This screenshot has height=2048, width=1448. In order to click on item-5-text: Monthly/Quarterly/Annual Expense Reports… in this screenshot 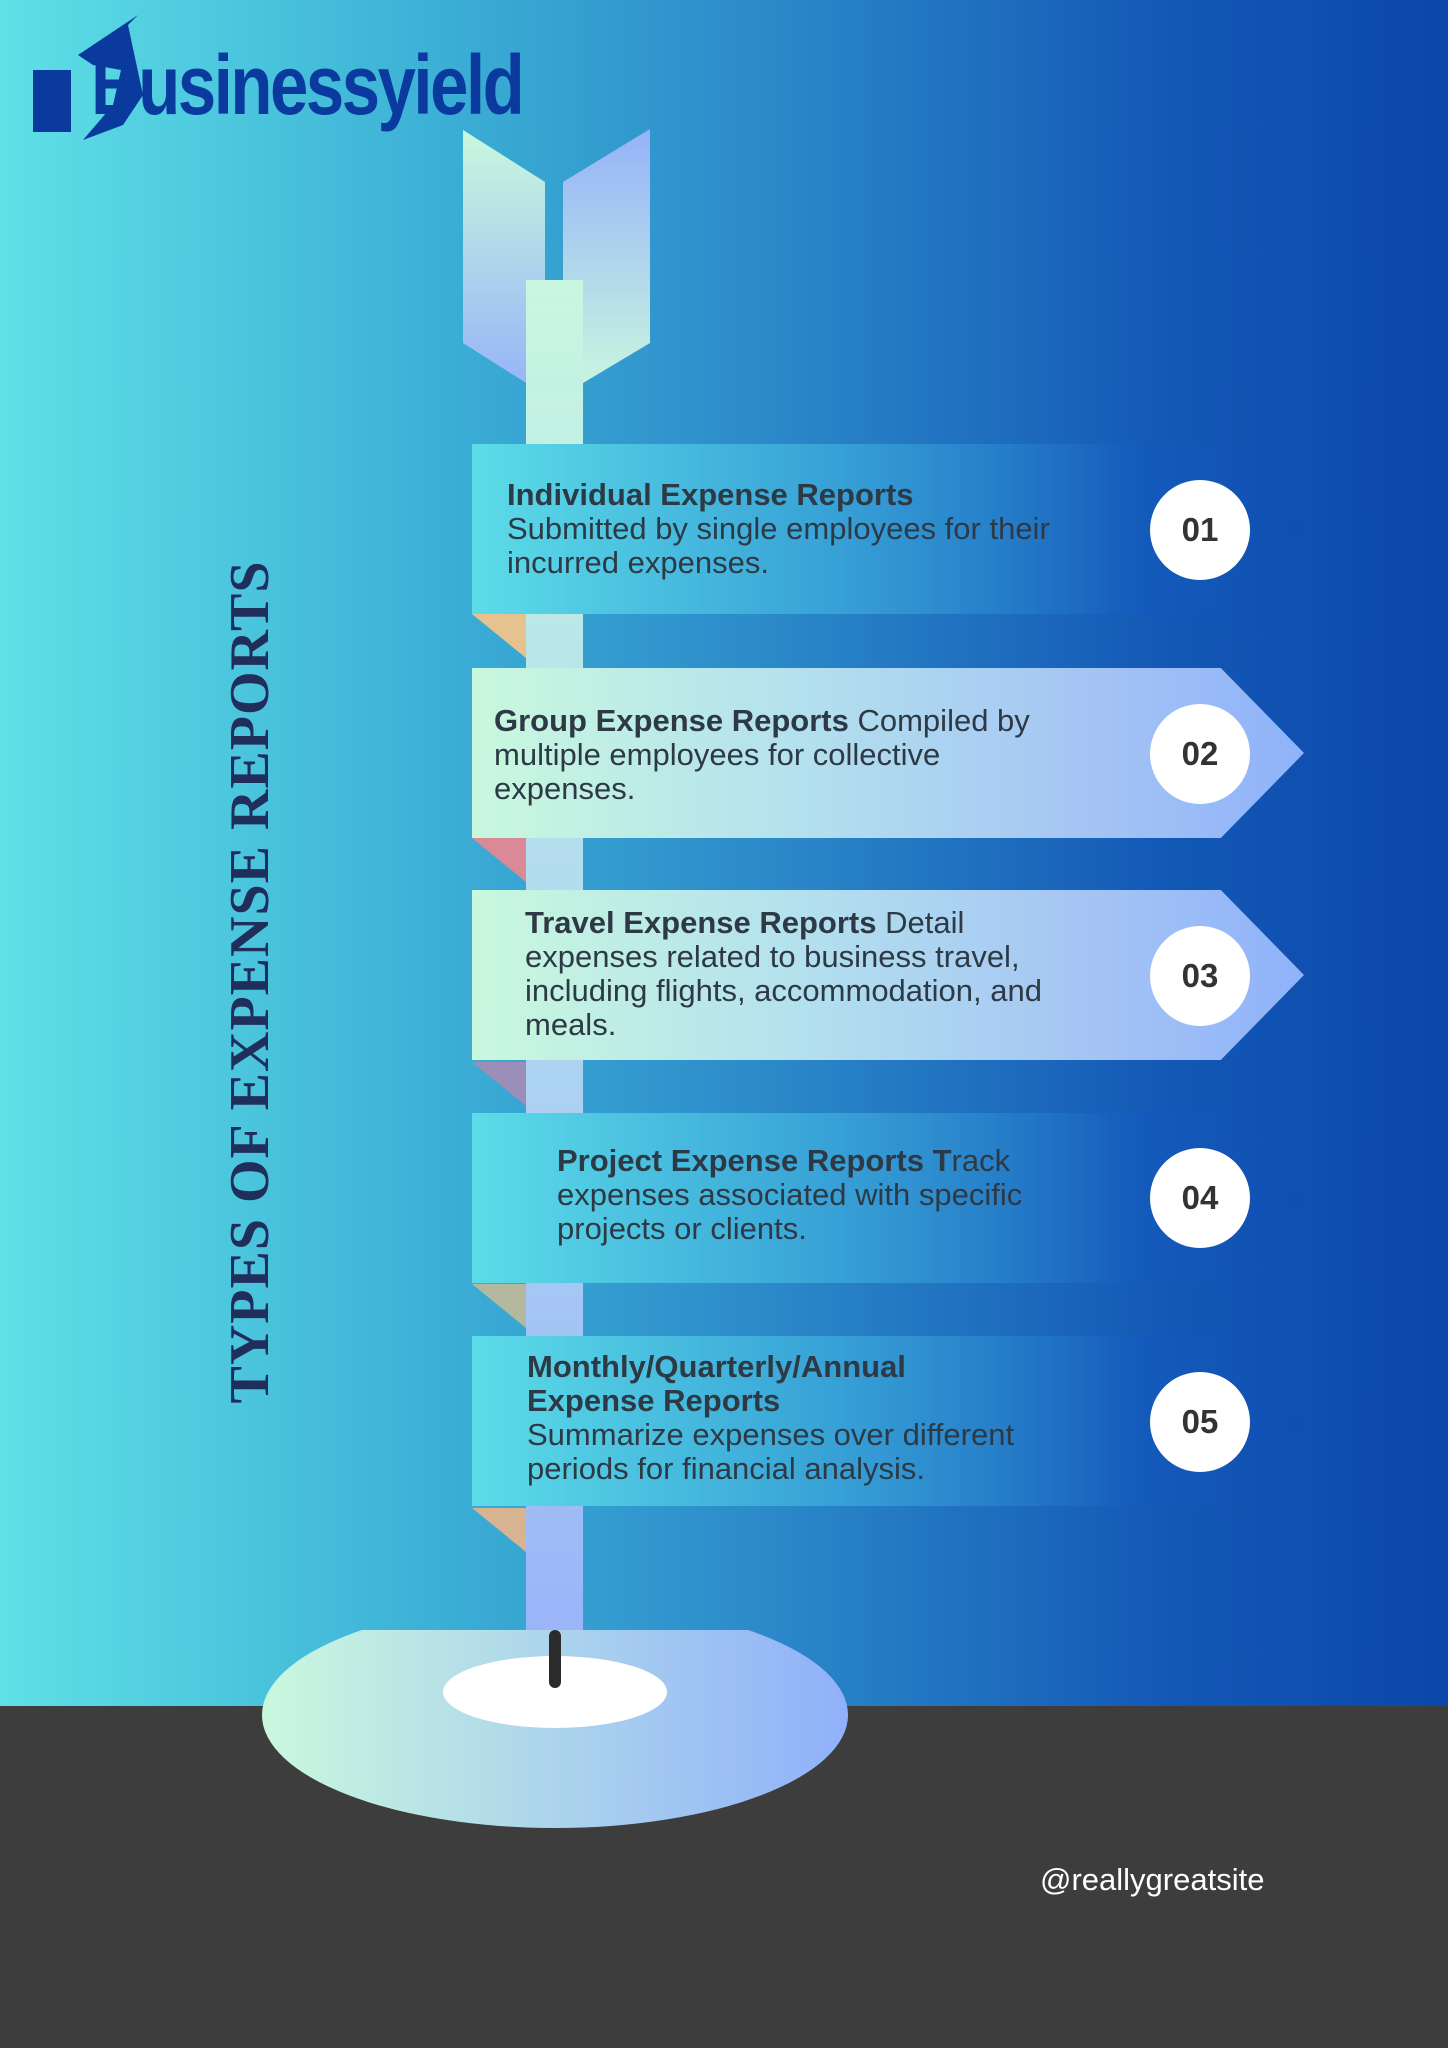, I will do `click(817, 1418)`.